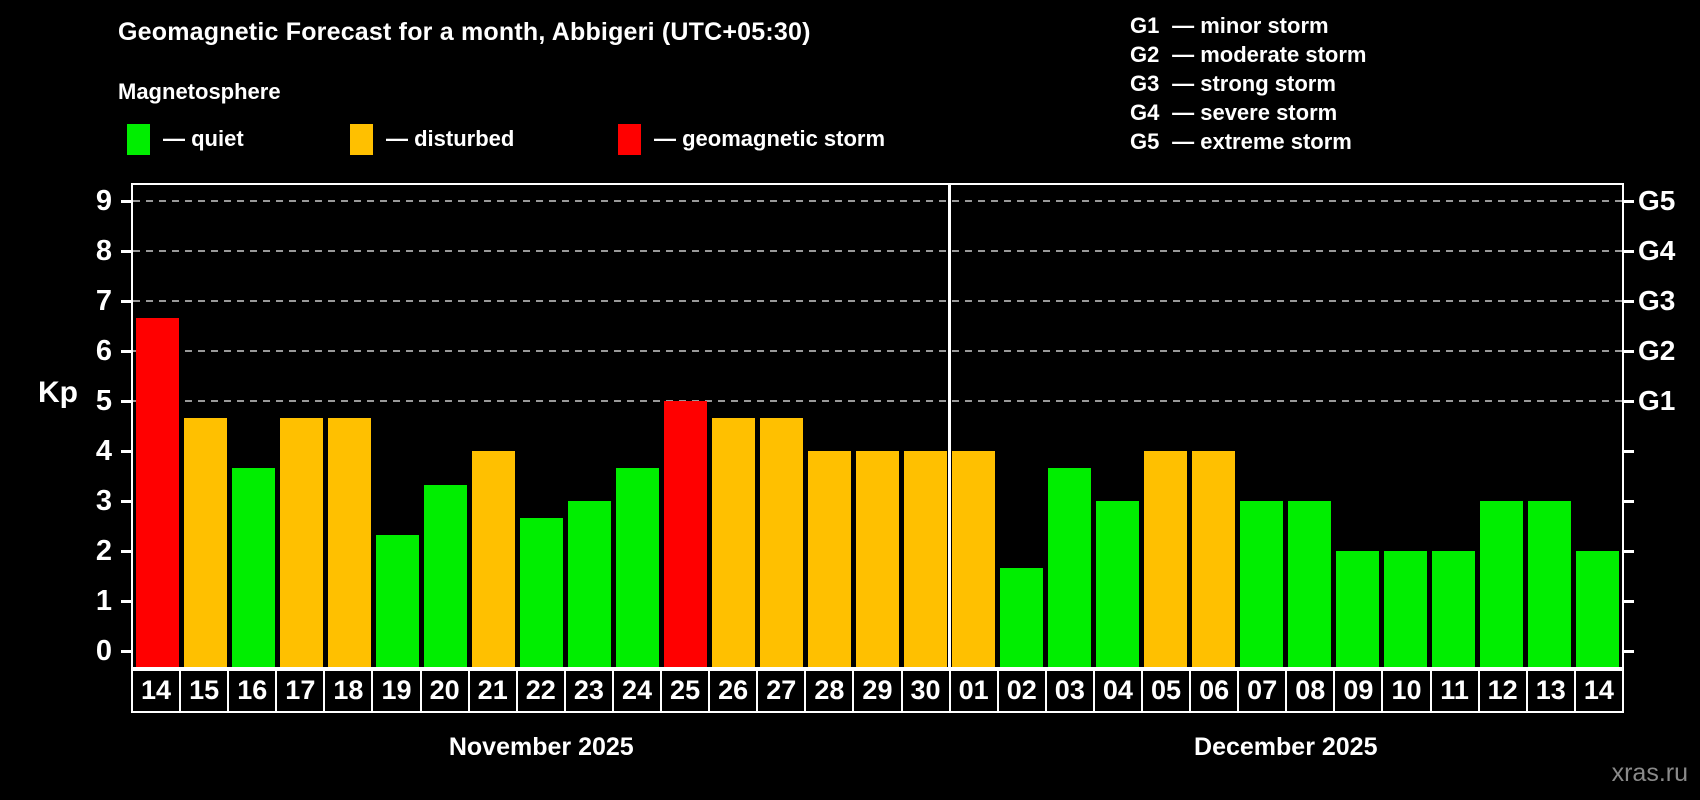 The width and height of the screenshot is (1700, 800). Describe the element at coordinates (1649, 773) in the screenshot. I see `watermark: xras.ru` at that location.